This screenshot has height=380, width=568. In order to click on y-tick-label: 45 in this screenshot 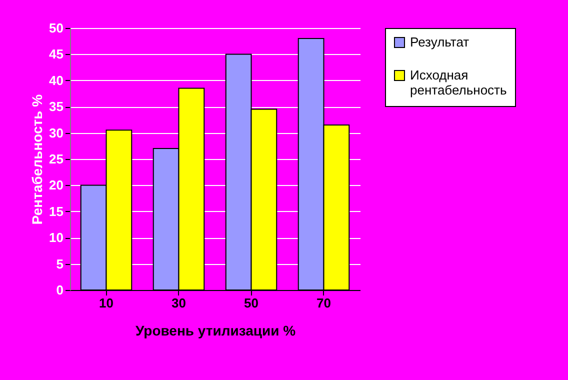, I will do `click(56, 54)`.